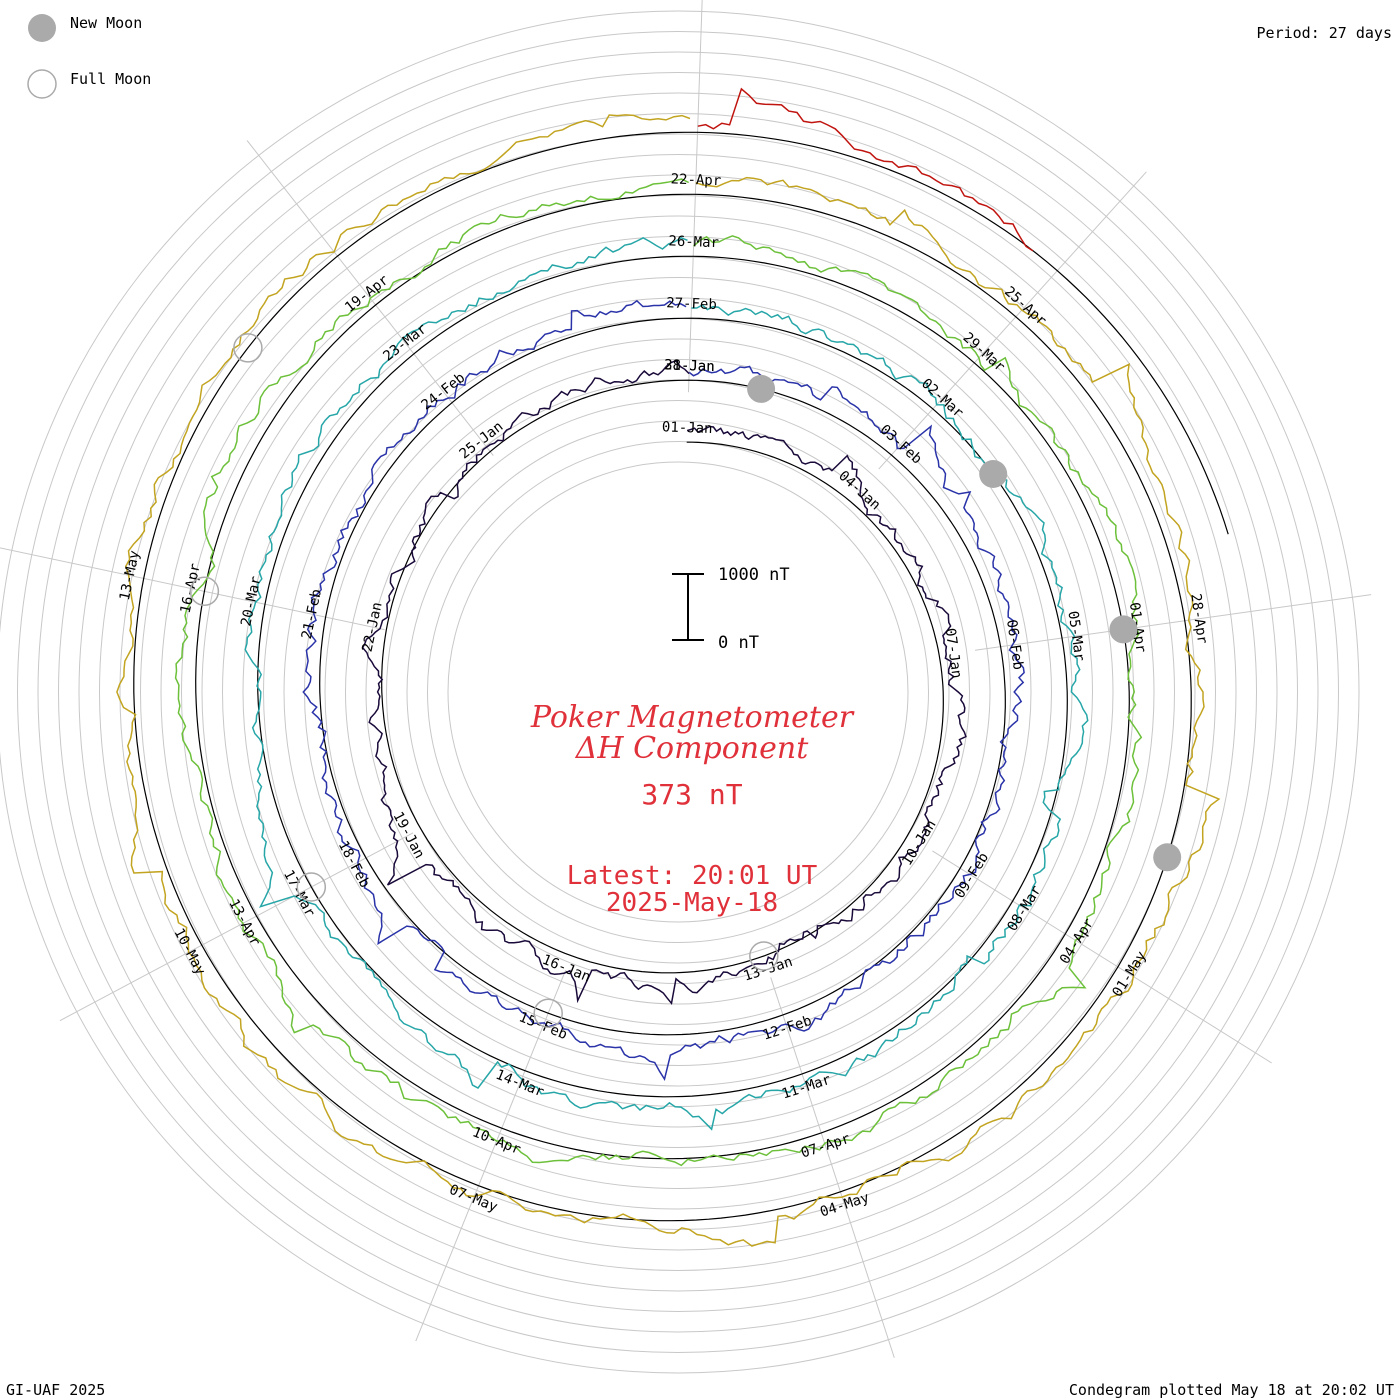  I want to click on date-label: 13-May, so click(130, 575).